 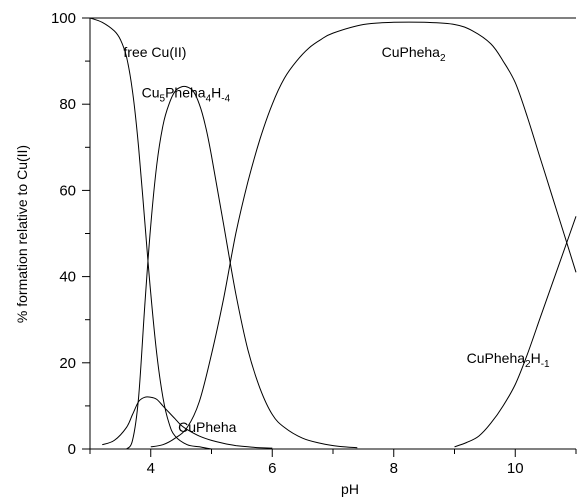 What do you see at coordinates (350, 489) in the screenshot?
I see `x-axis-title: pH` at bounding box center [350, 489].